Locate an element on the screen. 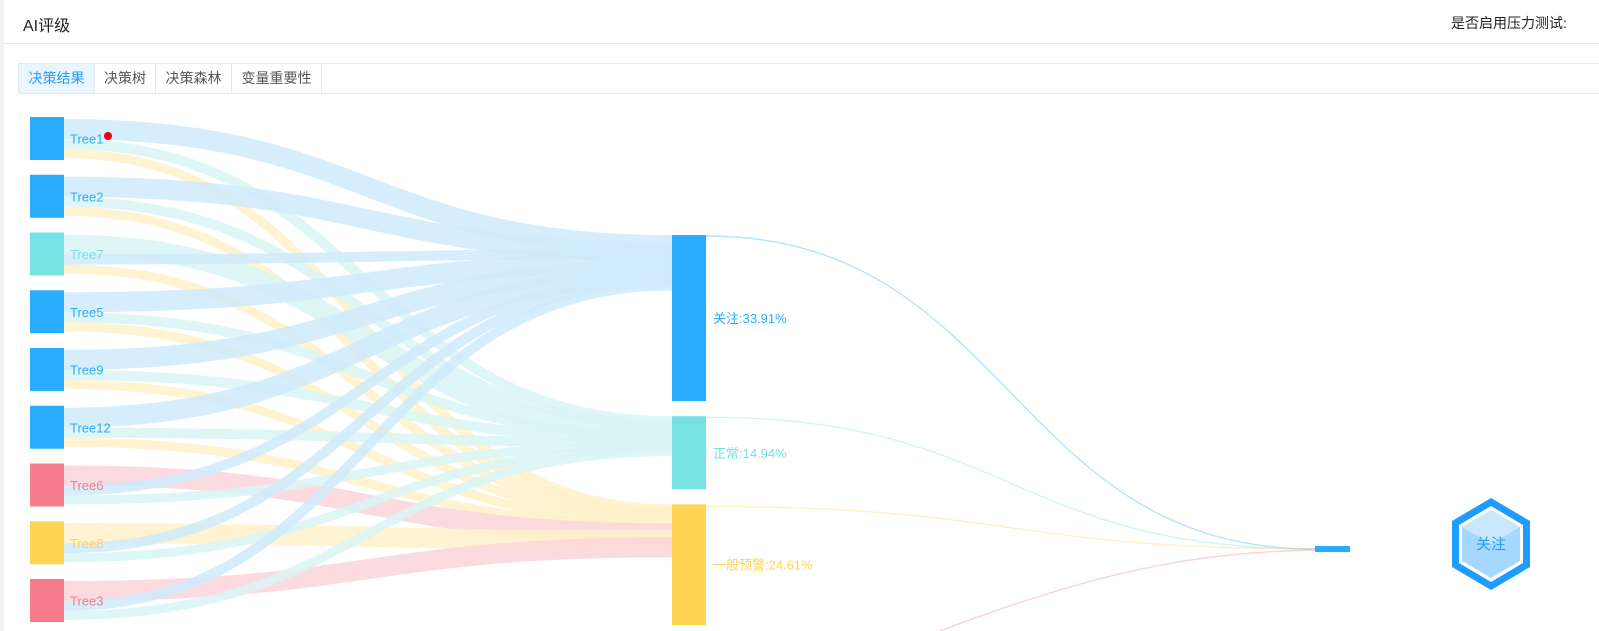 This screenshot has width=1599, height=631. final-link-risk is located at coordinates (1127, 590).